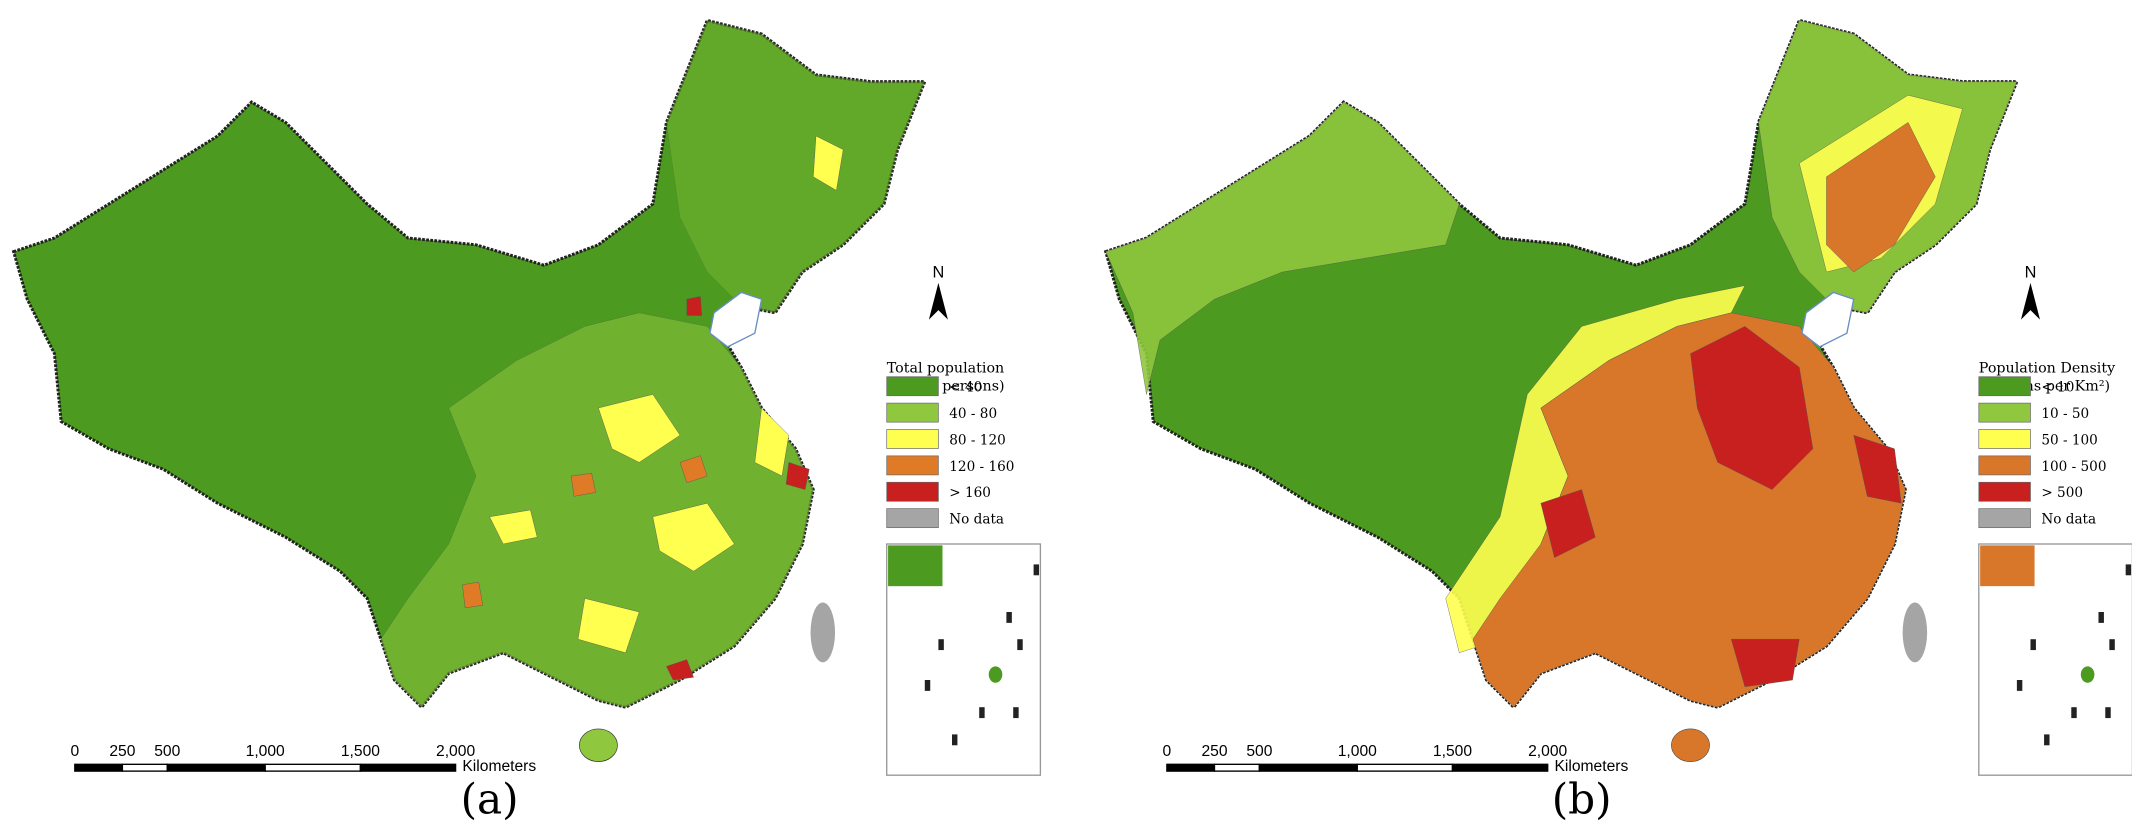 The height and width of the screenshot is (824, 2132). I want to click on legend-label: 80 - 120, so click(977, 440).